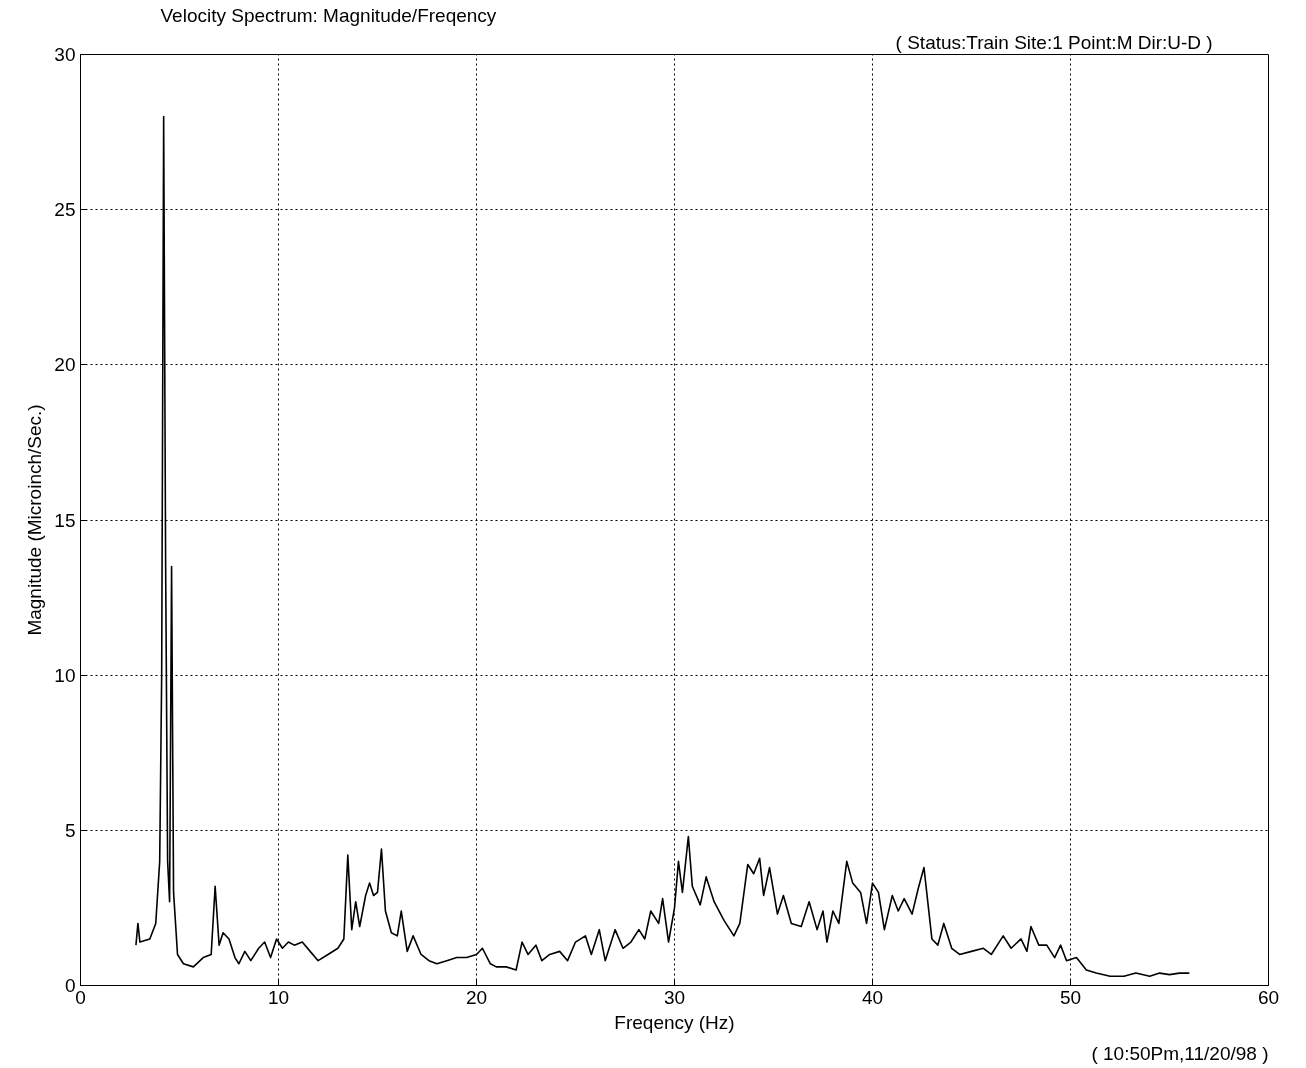 Image resolution: width=1306 pixels, height=1068 pixels. I want to click on y-tick-label: 20, so click(65, 365).